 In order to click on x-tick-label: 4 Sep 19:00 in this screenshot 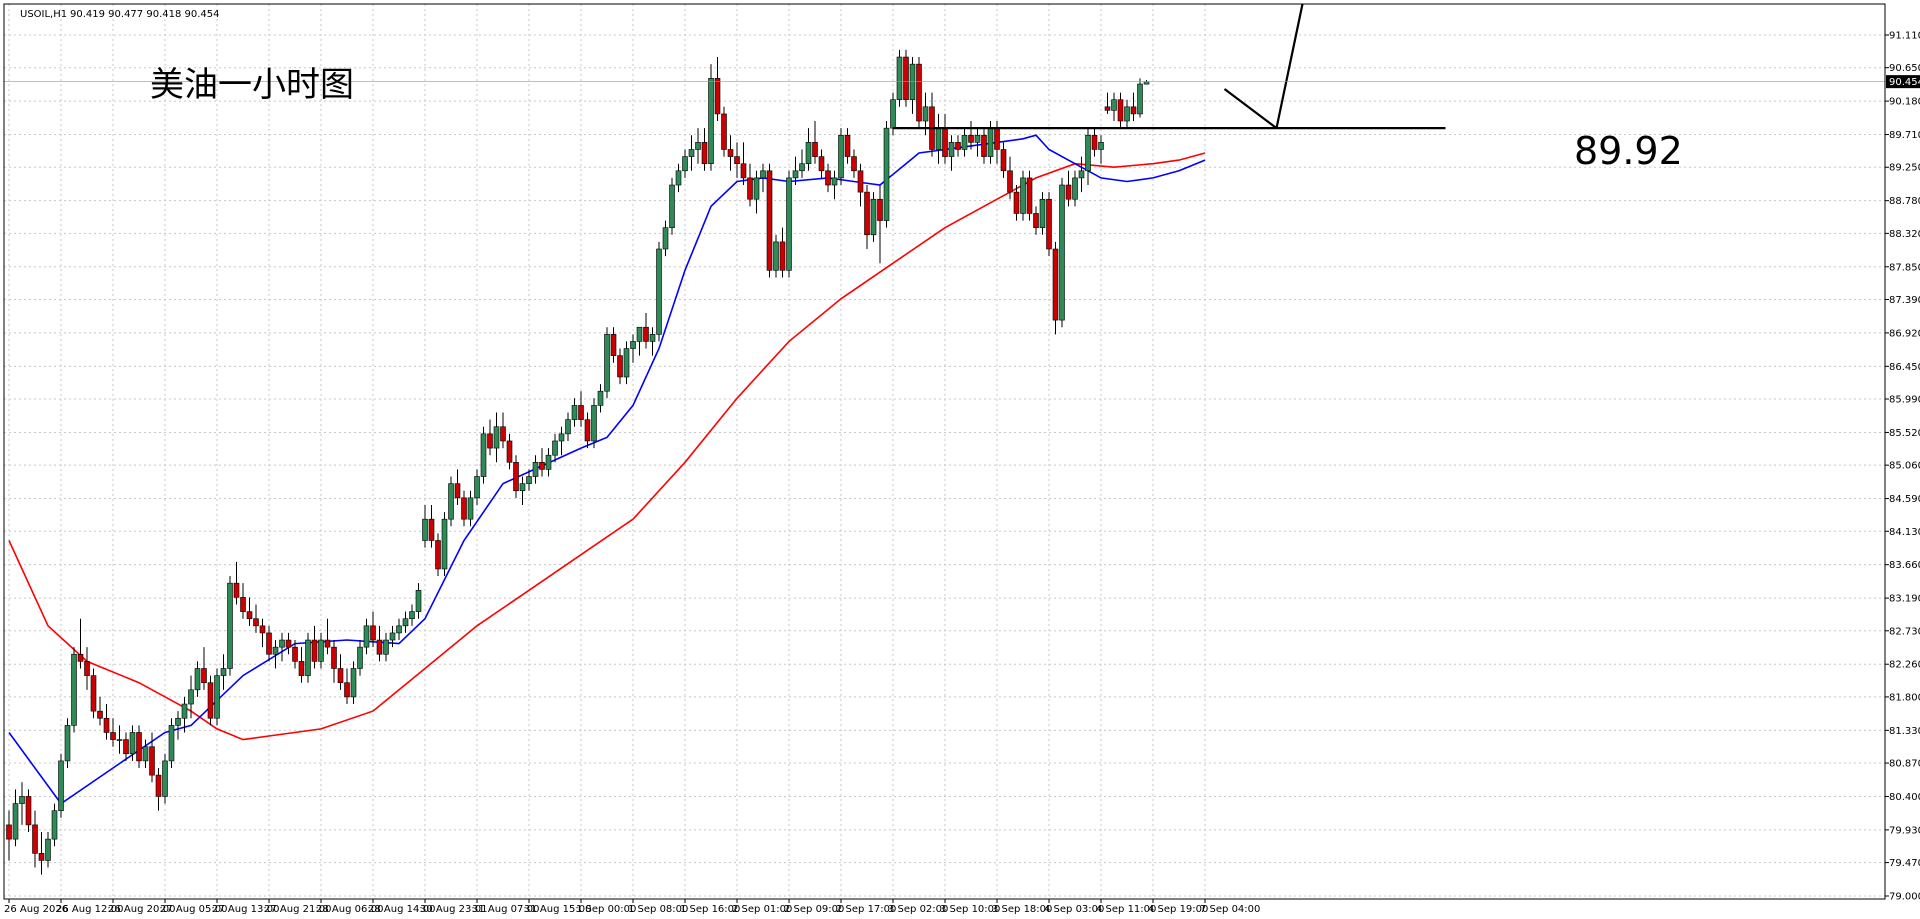, I will do `click(1178, 909)`.